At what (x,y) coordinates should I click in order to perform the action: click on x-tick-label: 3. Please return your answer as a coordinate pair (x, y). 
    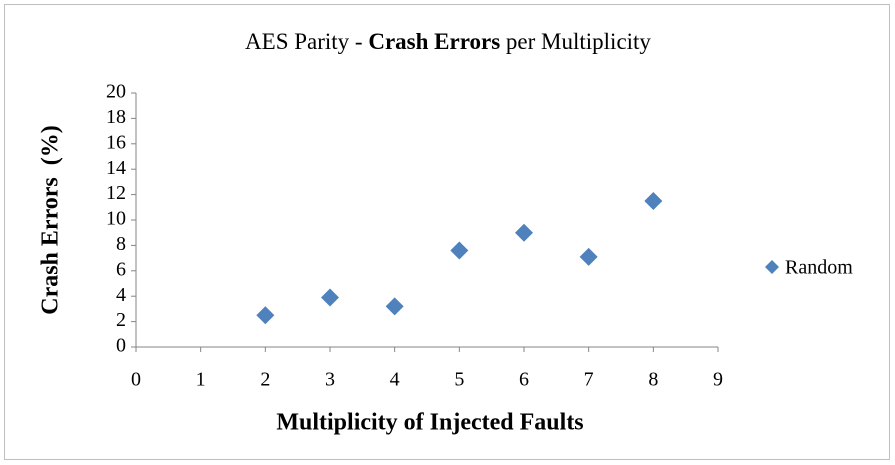
    Looking at the image, I should click on (330, 380).